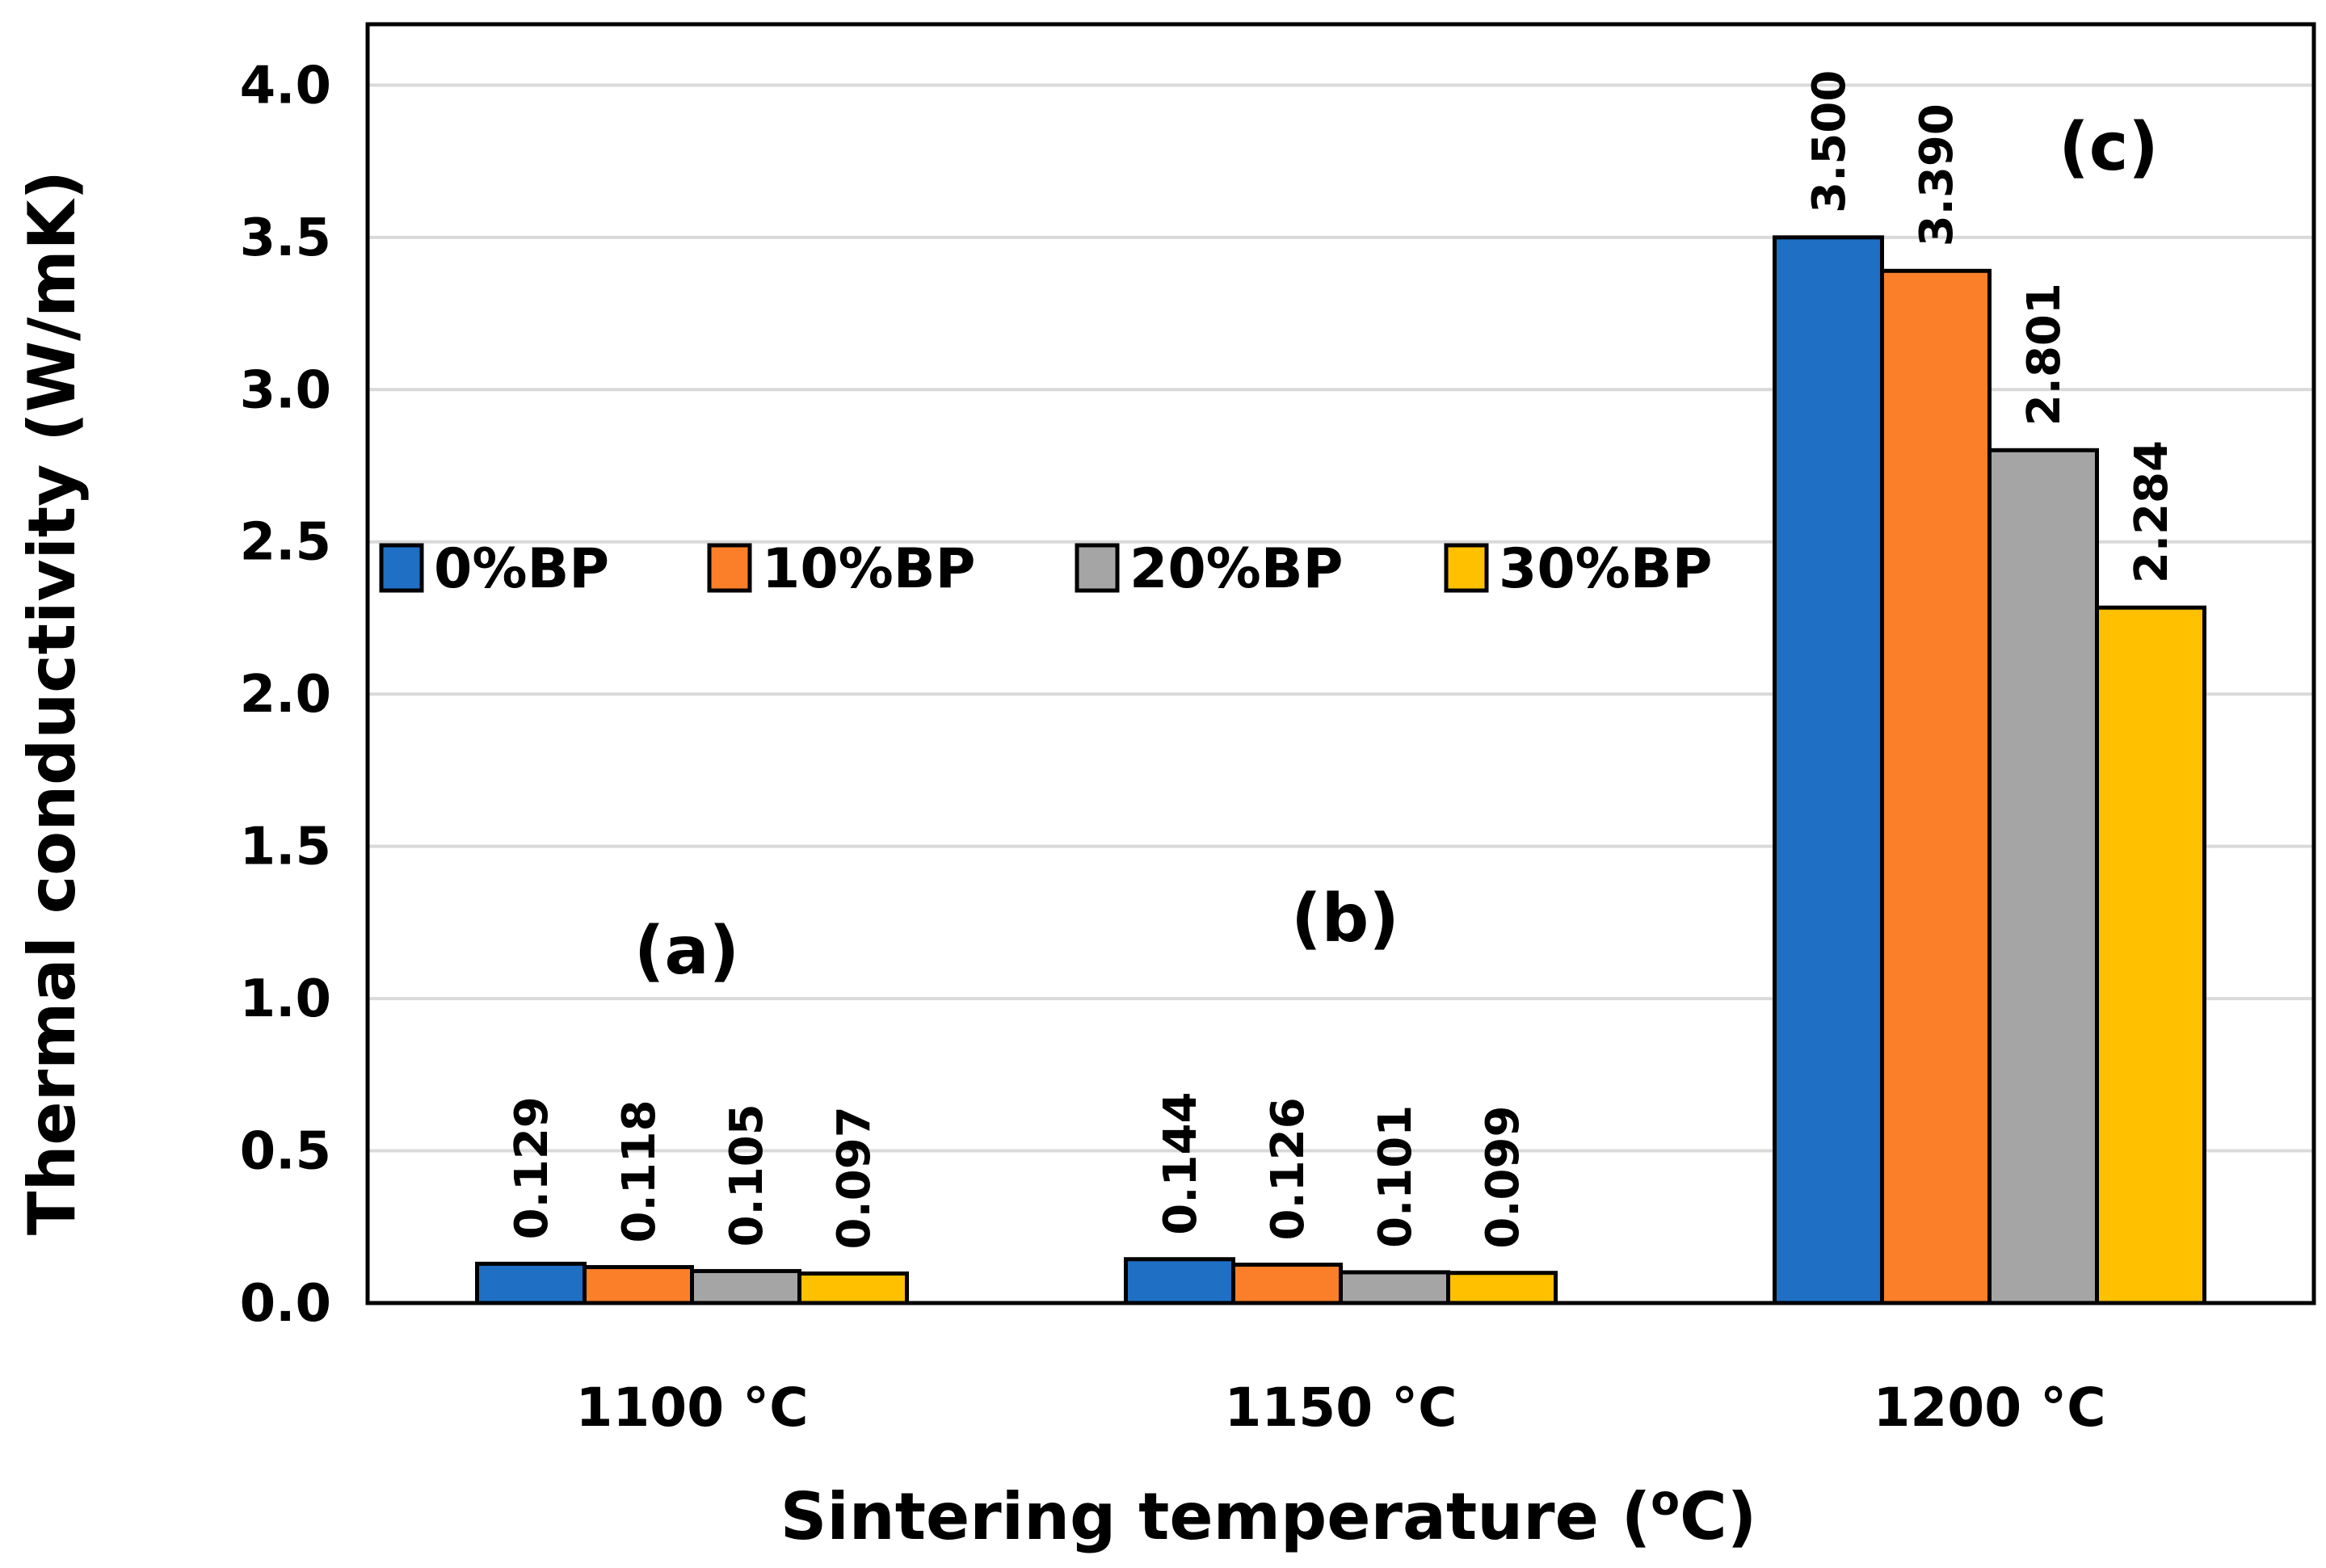 This screenshot has width=2326, height=1568. I want to click on x-category-labels: 1100 °C 1150 °C 1200 °C, so click(1340, 1408).